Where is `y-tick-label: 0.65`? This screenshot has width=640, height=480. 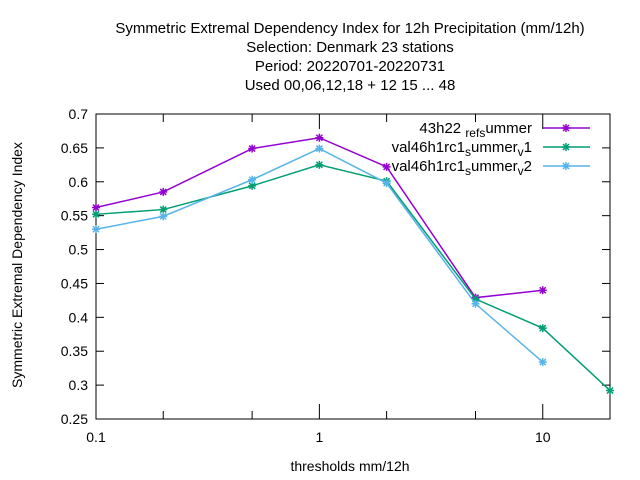
y-tick-label: 0.65 is located at coordinates (74, 148).